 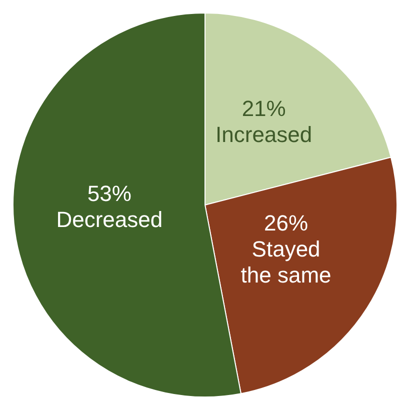 What do you see at coordinates (264, 109) in the screenshot?
I see `data-label: 21%` at bounding box center [264, 109].